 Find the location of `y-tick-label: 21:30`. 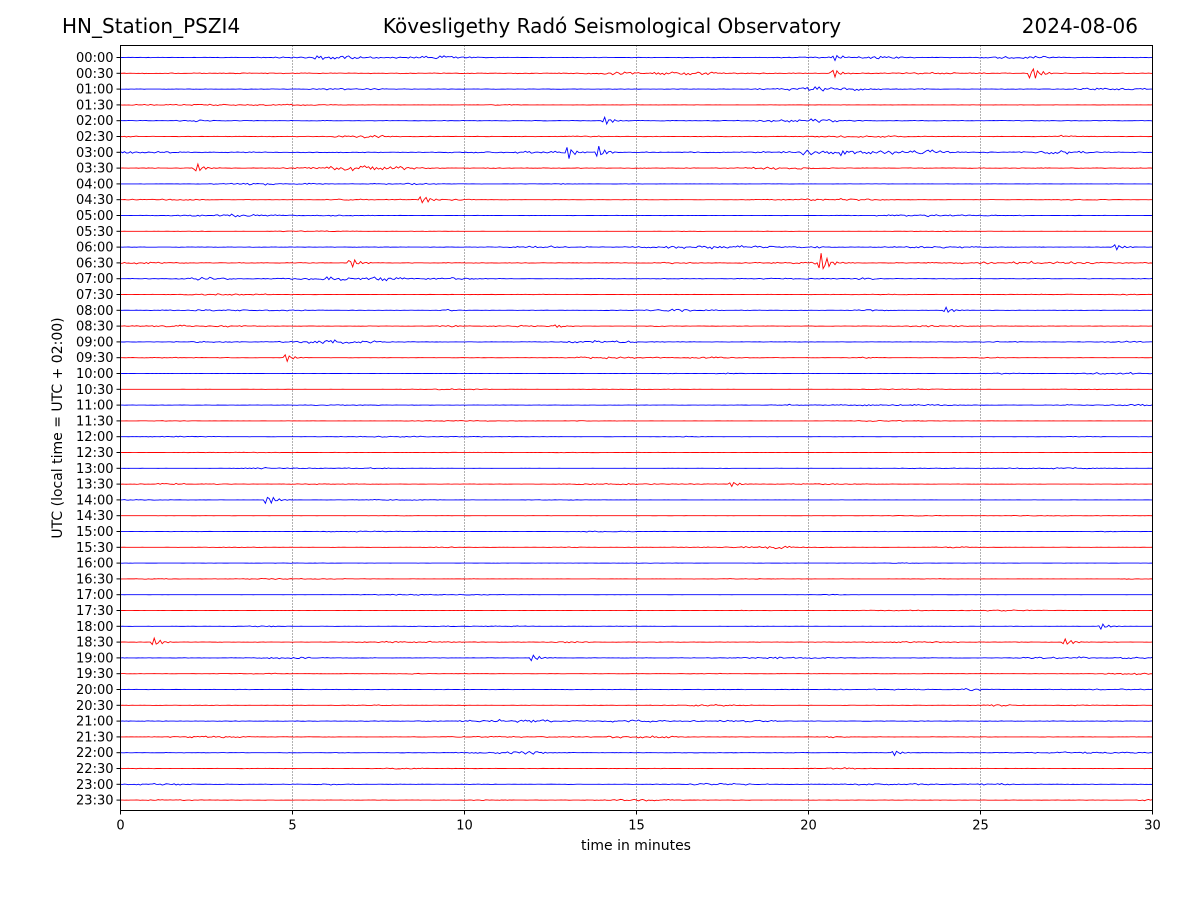

y-tick-label: 21:30 is located at coordinates (94, 737).